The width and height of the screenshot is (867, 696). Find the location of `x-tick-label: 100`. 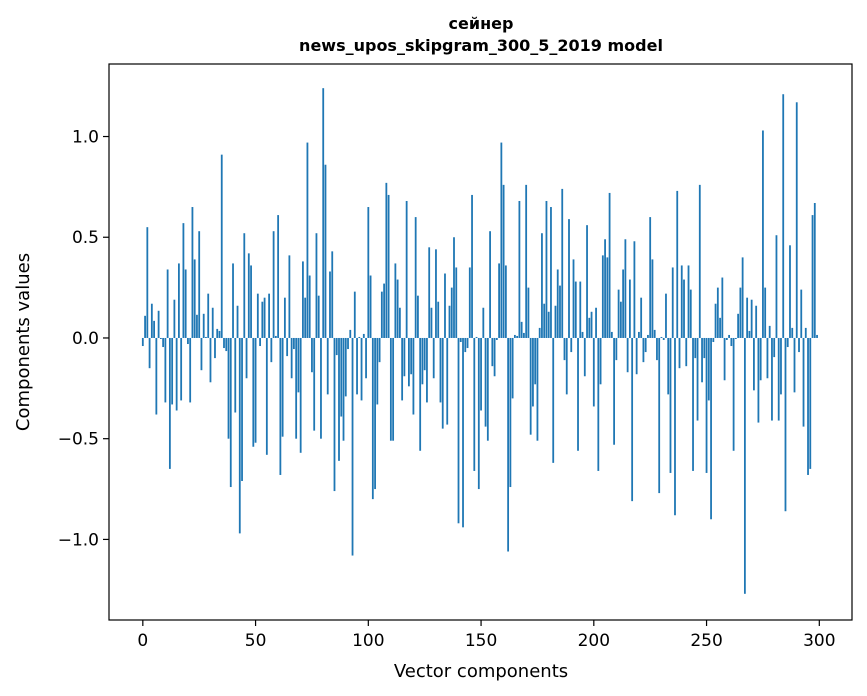

x-tick-label: 100 is located at coordinates (368, 641).